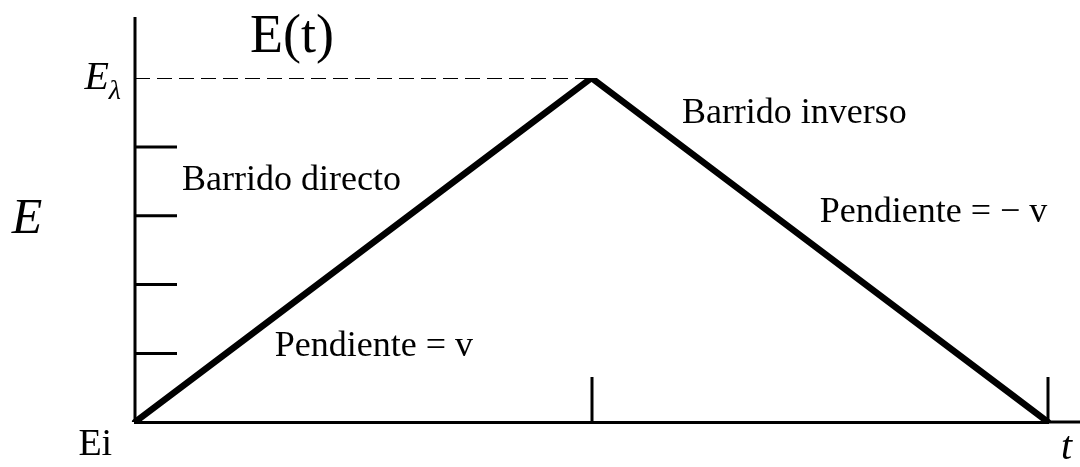  What do you see at coordinates (291, 177) in the screenshot?
I see `annotation: Barrido directo` at bounding box center [291, 177].